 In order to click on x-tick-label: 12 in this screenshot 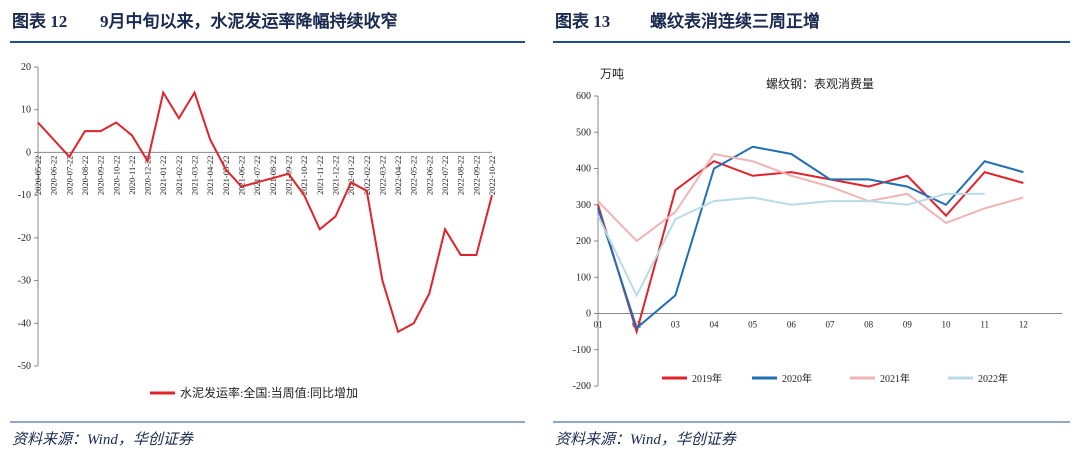, I will do `click(1023, 325)`.